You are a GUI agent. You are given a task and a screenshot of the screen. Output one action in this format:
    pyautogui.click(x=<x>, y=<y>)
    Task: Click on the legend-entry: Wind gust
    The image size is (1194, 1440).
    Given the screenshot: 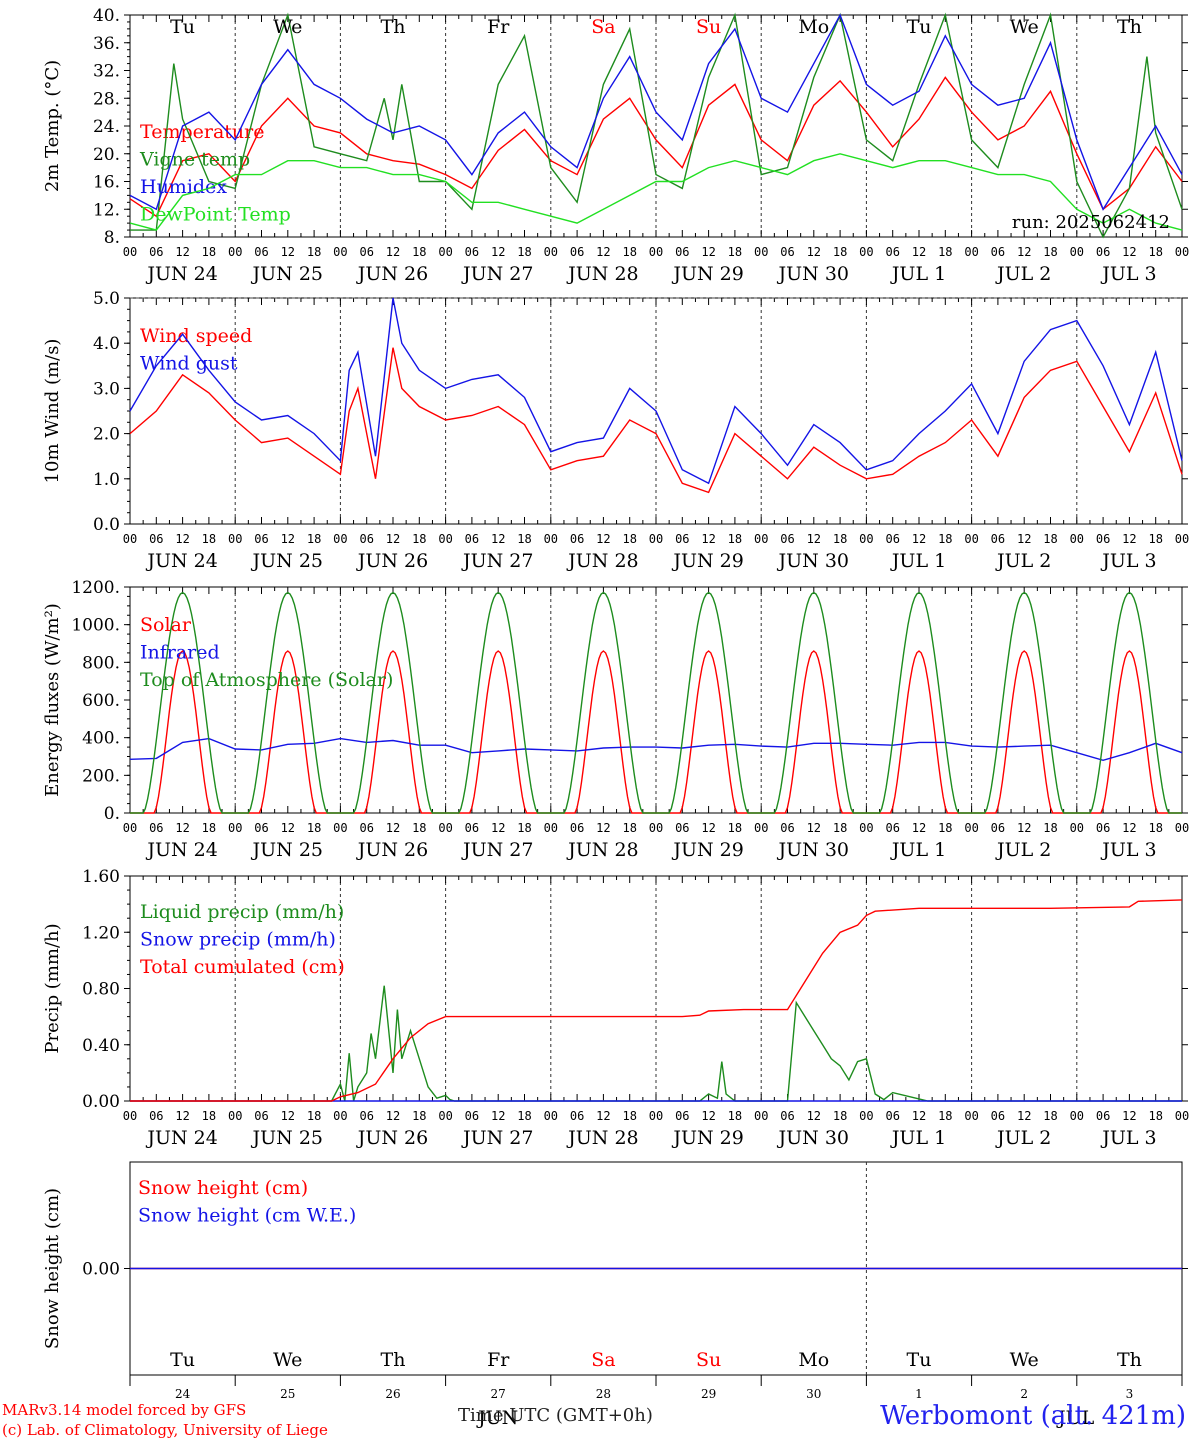 What is the action you would take?
    pyautogui.click(x=189, y=364)
    